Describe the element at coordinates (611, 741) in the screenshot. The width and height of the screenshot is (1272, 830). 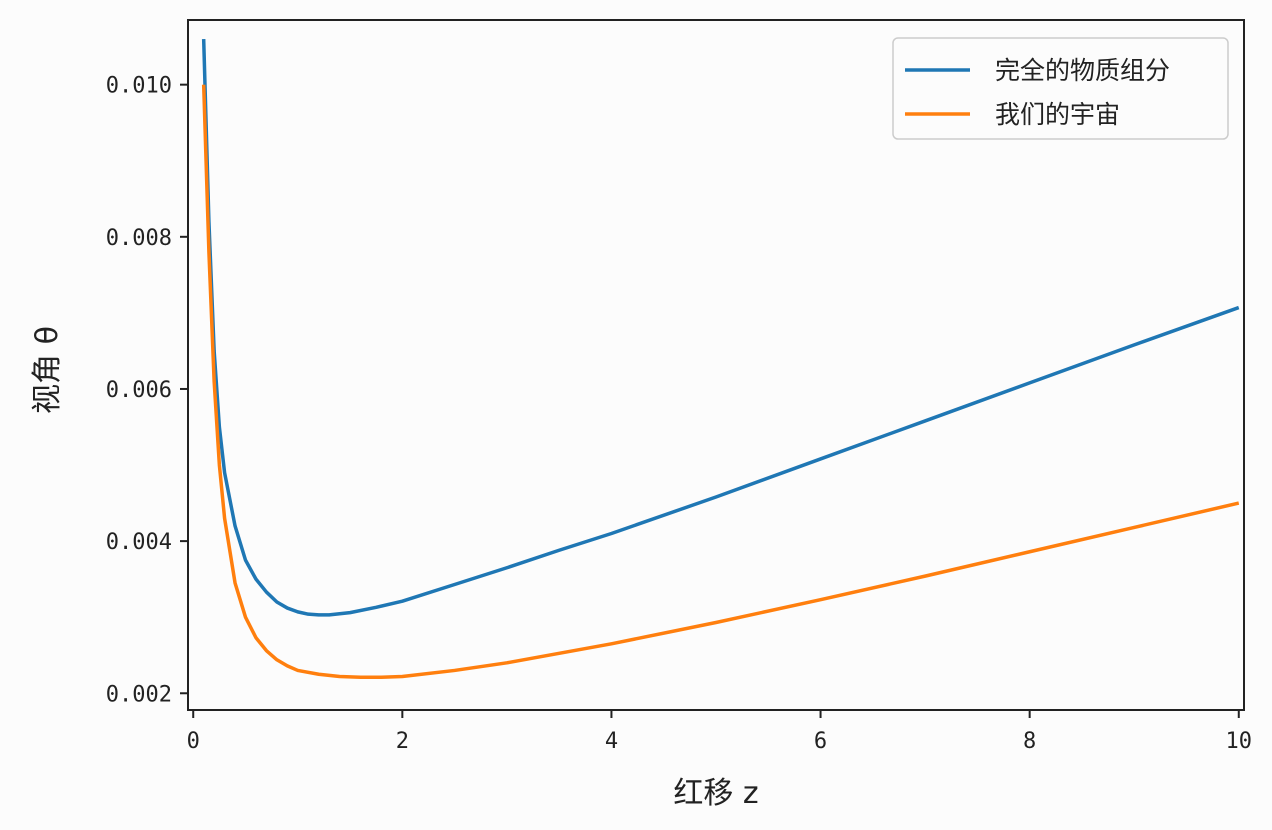
I see `x-tick-label: 4` at that location.